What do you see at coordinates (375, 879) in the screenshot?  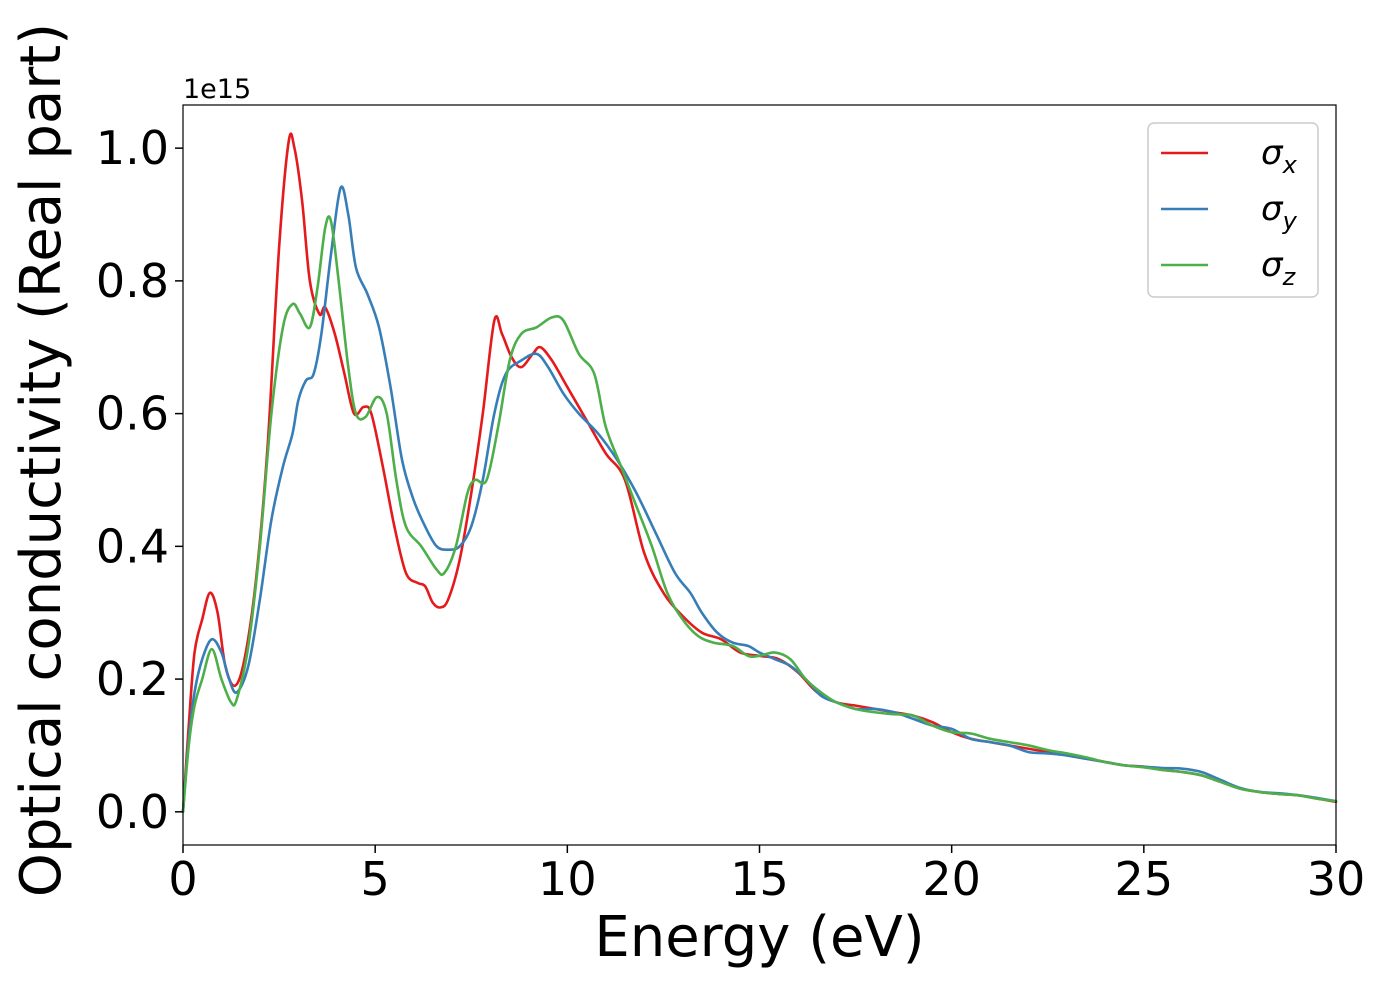 I see `x-tick-label: 5` at bounding box center [375, 879].